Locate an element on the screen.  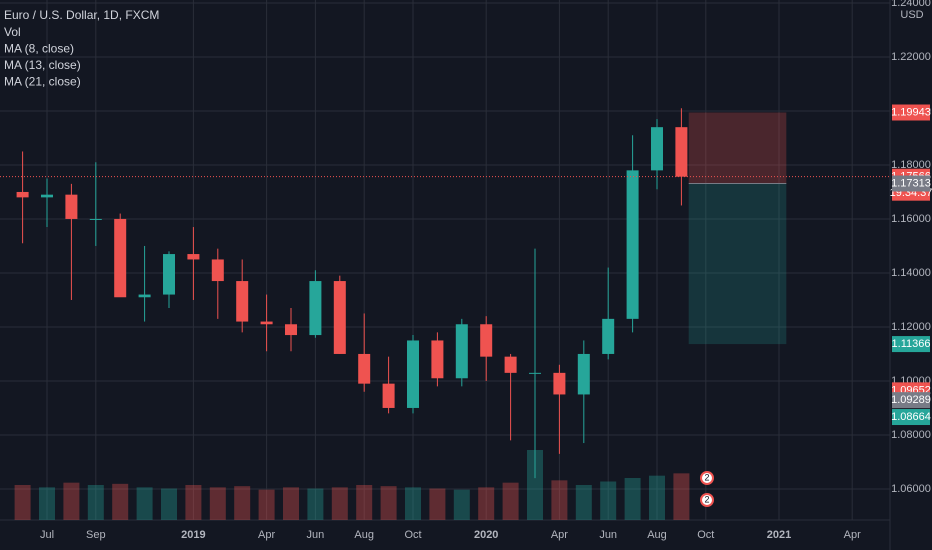
y-tick-label: 1.22000 is located at coordinates (911, 57).